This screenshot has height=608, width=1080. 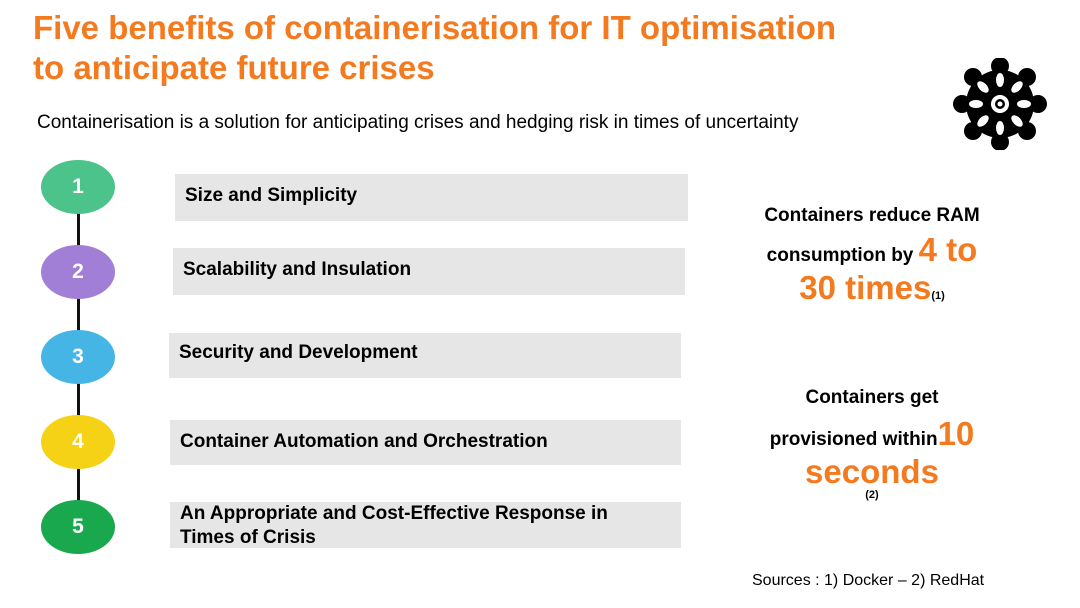 I want to click on step-4-circle: 4, so click(x=78, y=442).